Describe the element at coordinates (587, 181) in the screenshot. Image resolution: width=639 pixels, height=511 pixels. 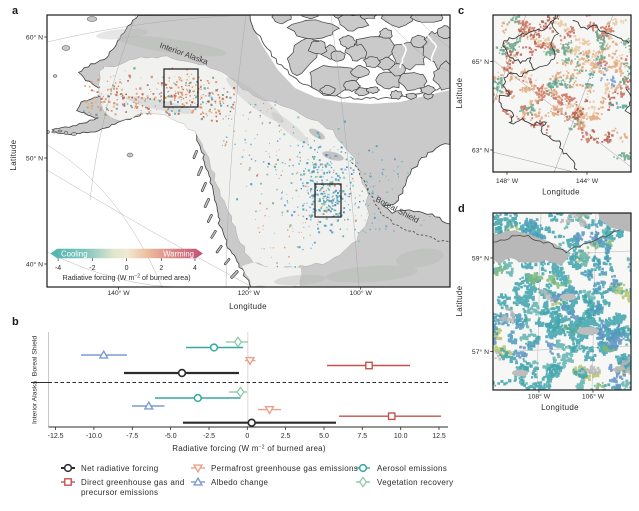
I see `svg-text: 144° W` at that location.